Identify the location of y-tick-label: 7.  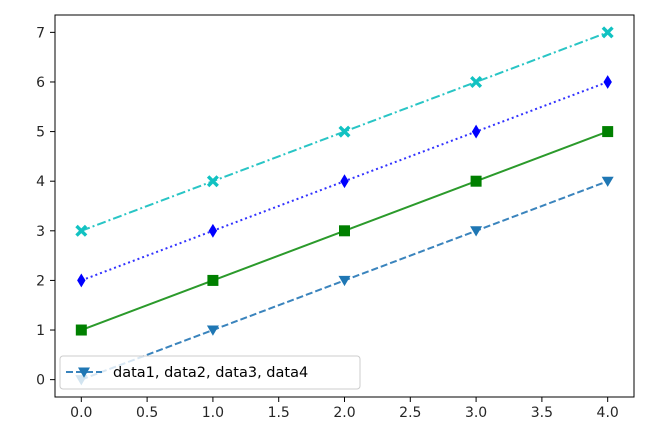
(40, 33).